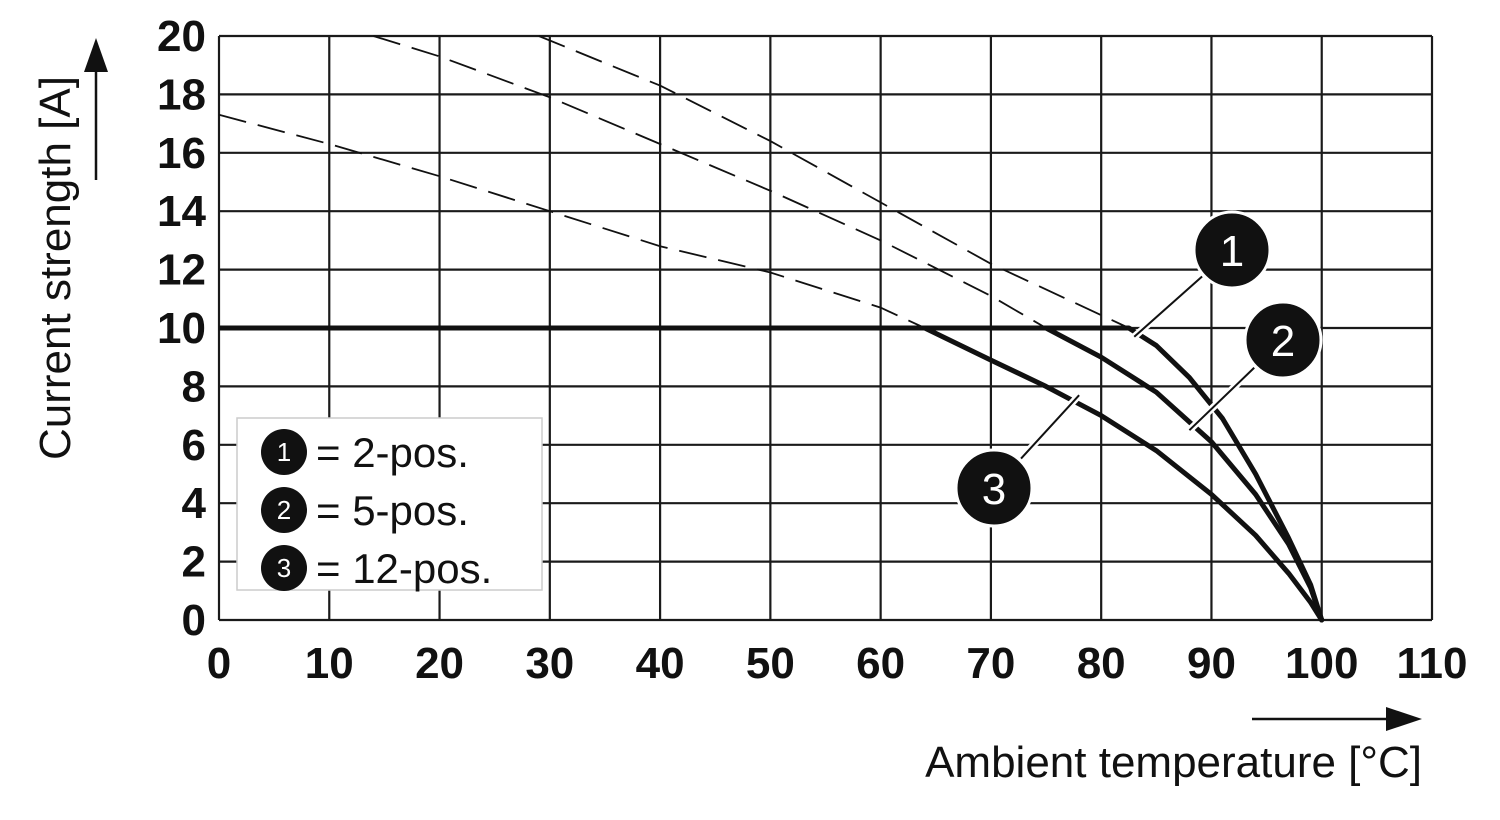 This screenshot has height=820, width=1500. What do you see at coordinates (1404, 719) in the screenshot?
I see `x-axis-arrowhead` at bounding box center [1404, 719].